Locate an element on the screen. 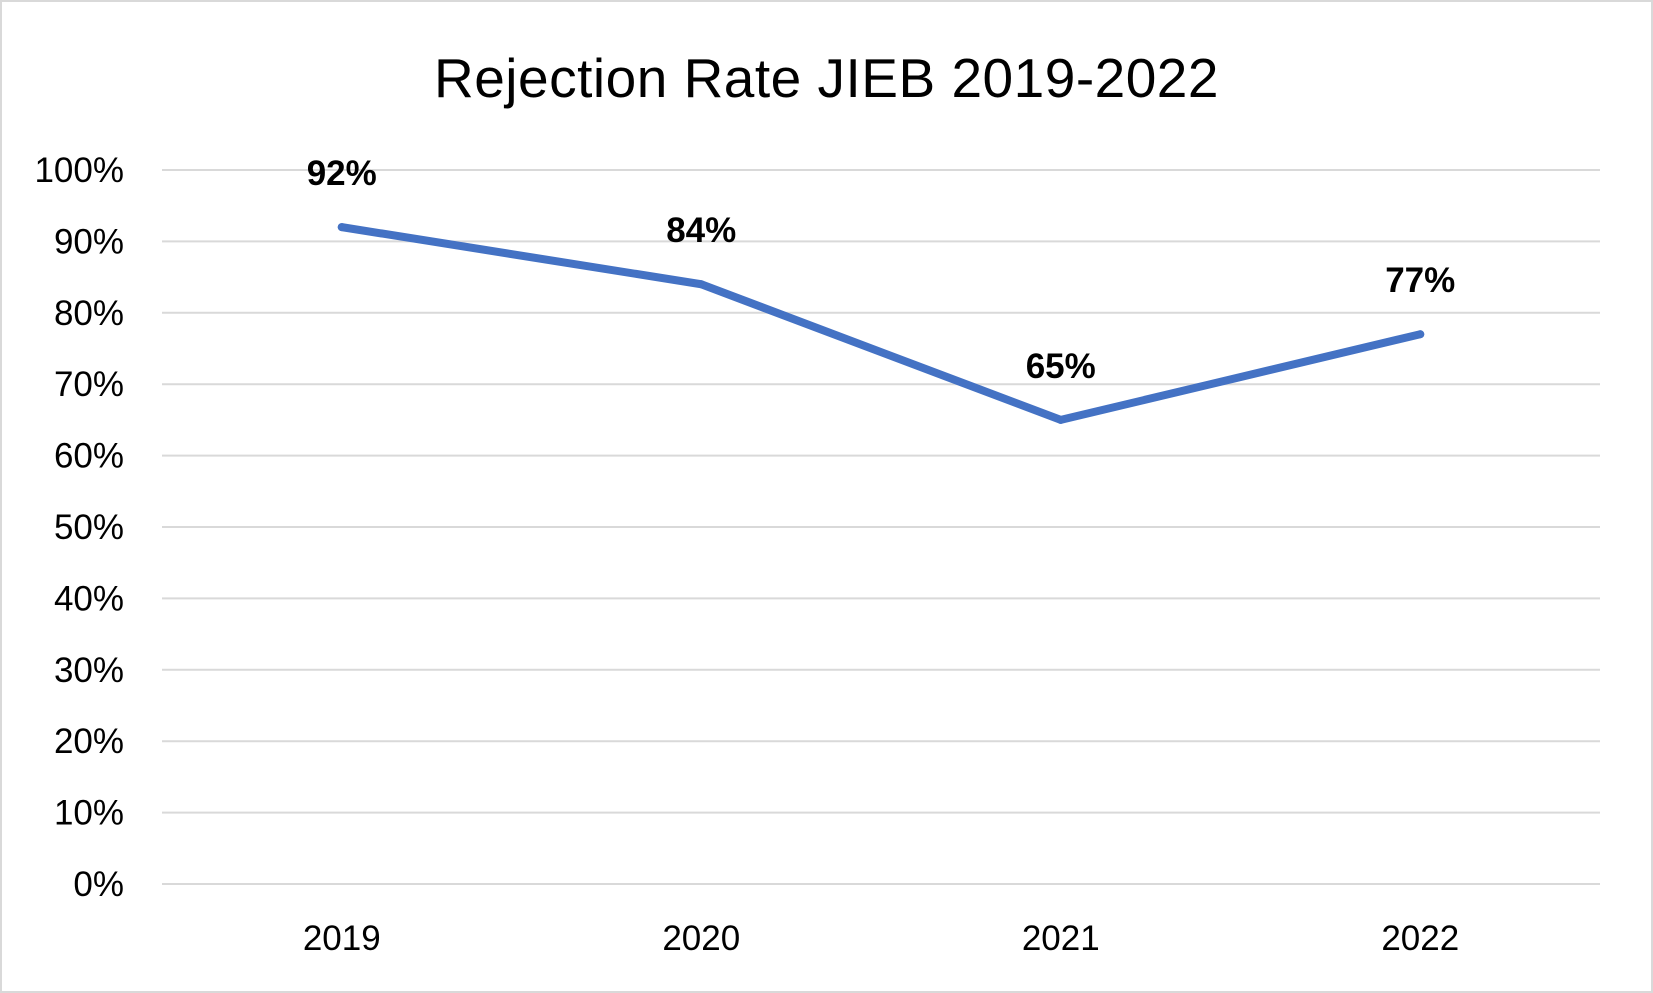  y-tick-label: 40% is located at coordinates (89, 598).